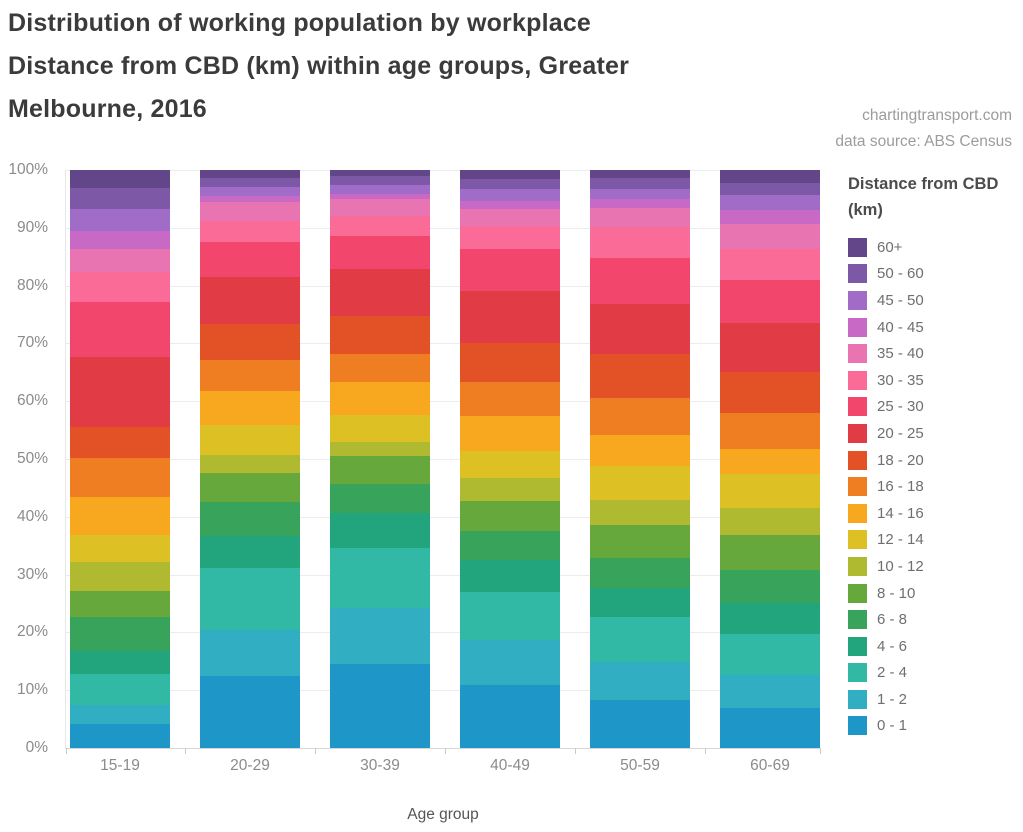  I want to click on legend-item-60+: 60+, so click(934, 247).